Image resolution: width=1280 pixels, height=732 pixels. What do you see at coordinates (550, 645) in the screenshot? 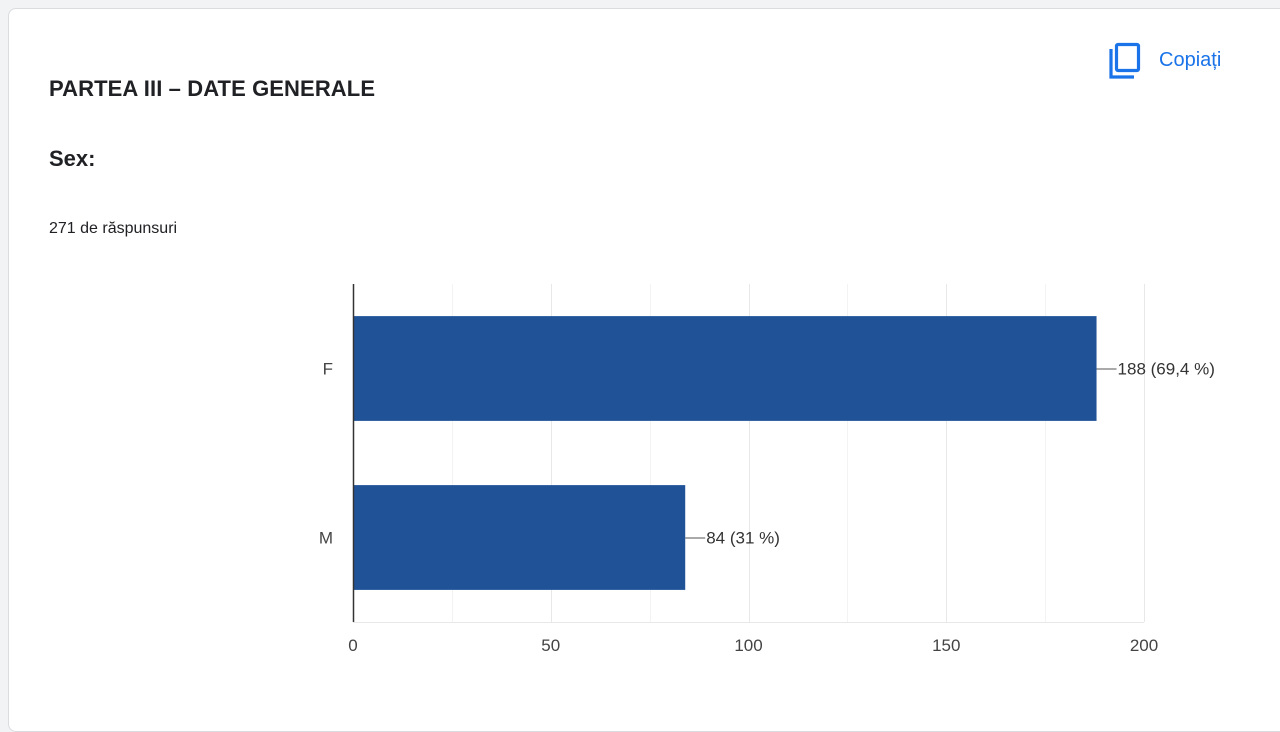
I see `x-tick-label: 50` at bounding box center [550, 645].